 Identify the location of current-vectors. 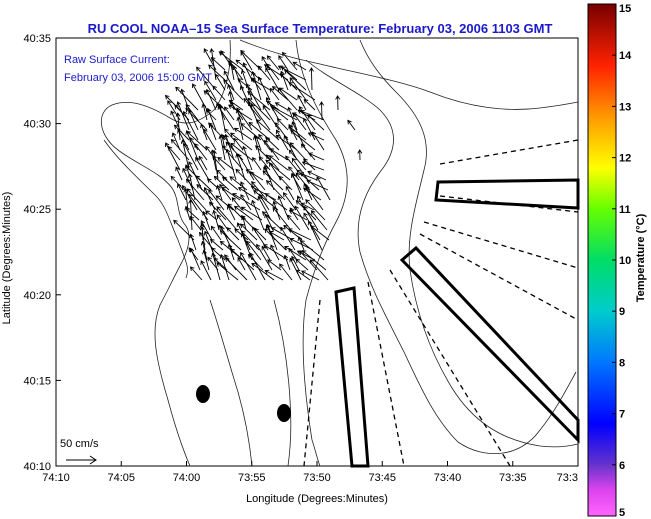
(263, 164).